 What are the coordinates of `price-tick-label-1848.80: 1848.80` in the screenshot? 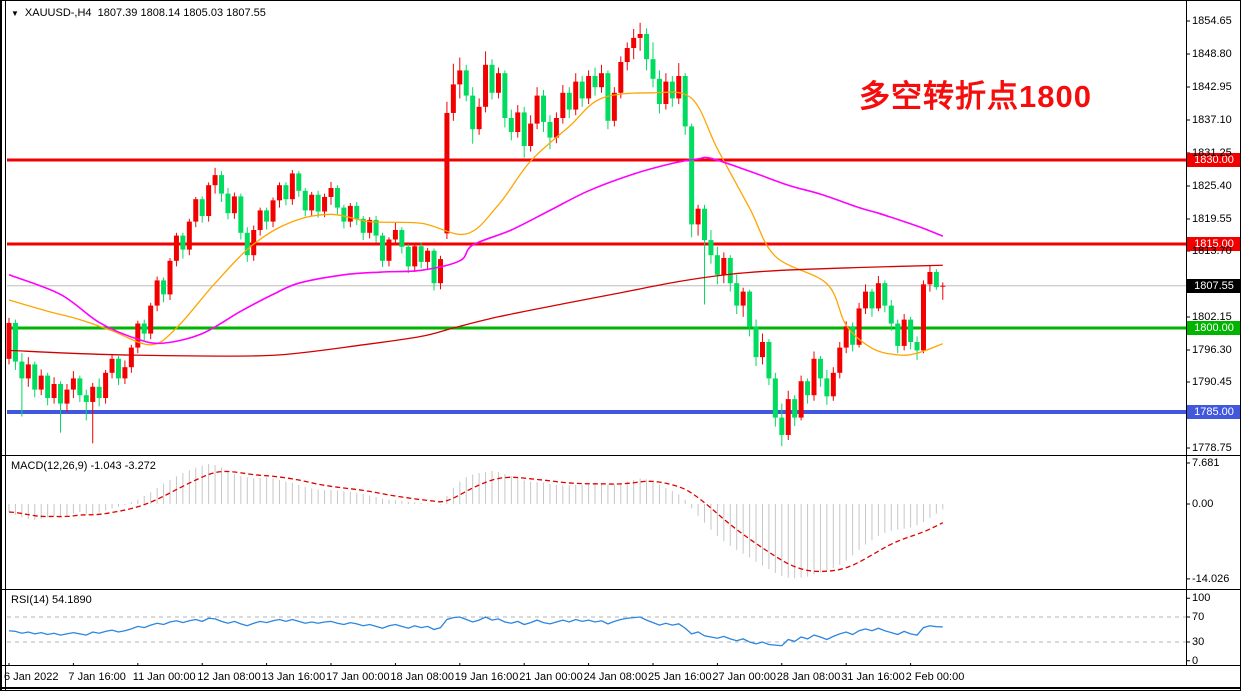 It's located at (1212, 54).